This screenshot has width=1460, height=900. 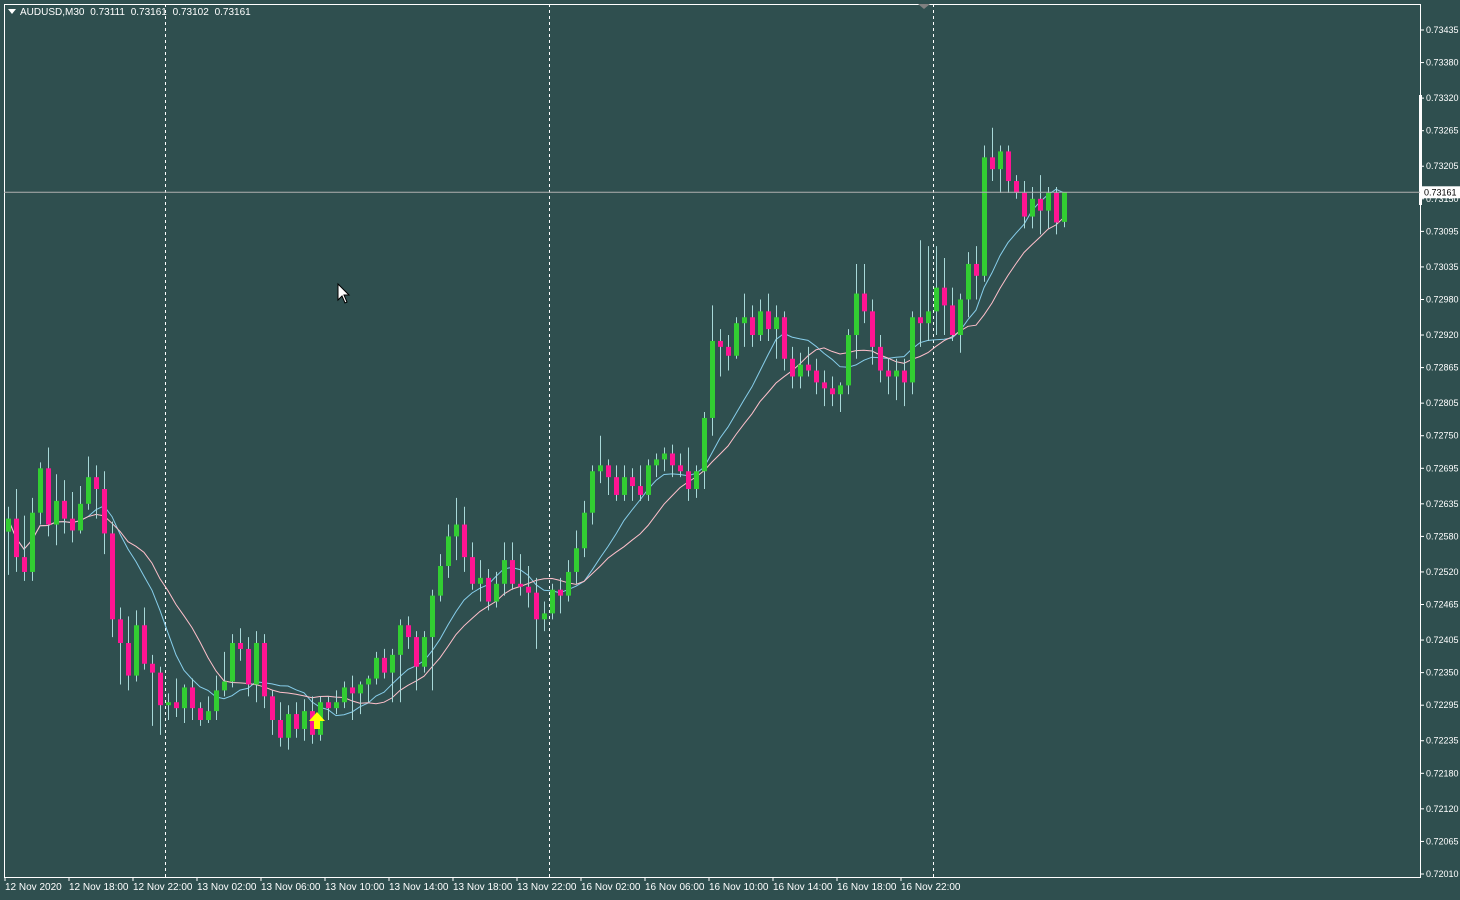 I want to click on y-tick-label: 0.73035, so click(x=1442, y=267).